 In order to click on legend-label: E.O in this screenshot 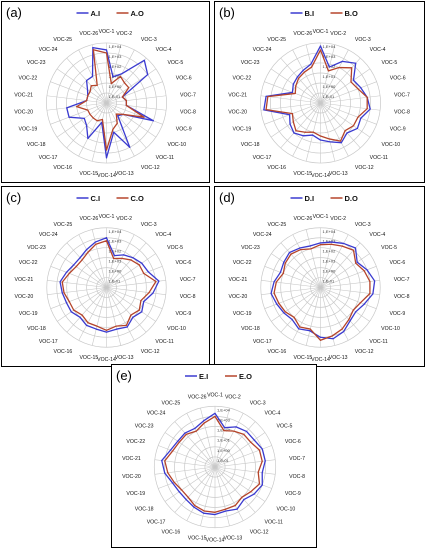, I will do `click(245, 376)`.